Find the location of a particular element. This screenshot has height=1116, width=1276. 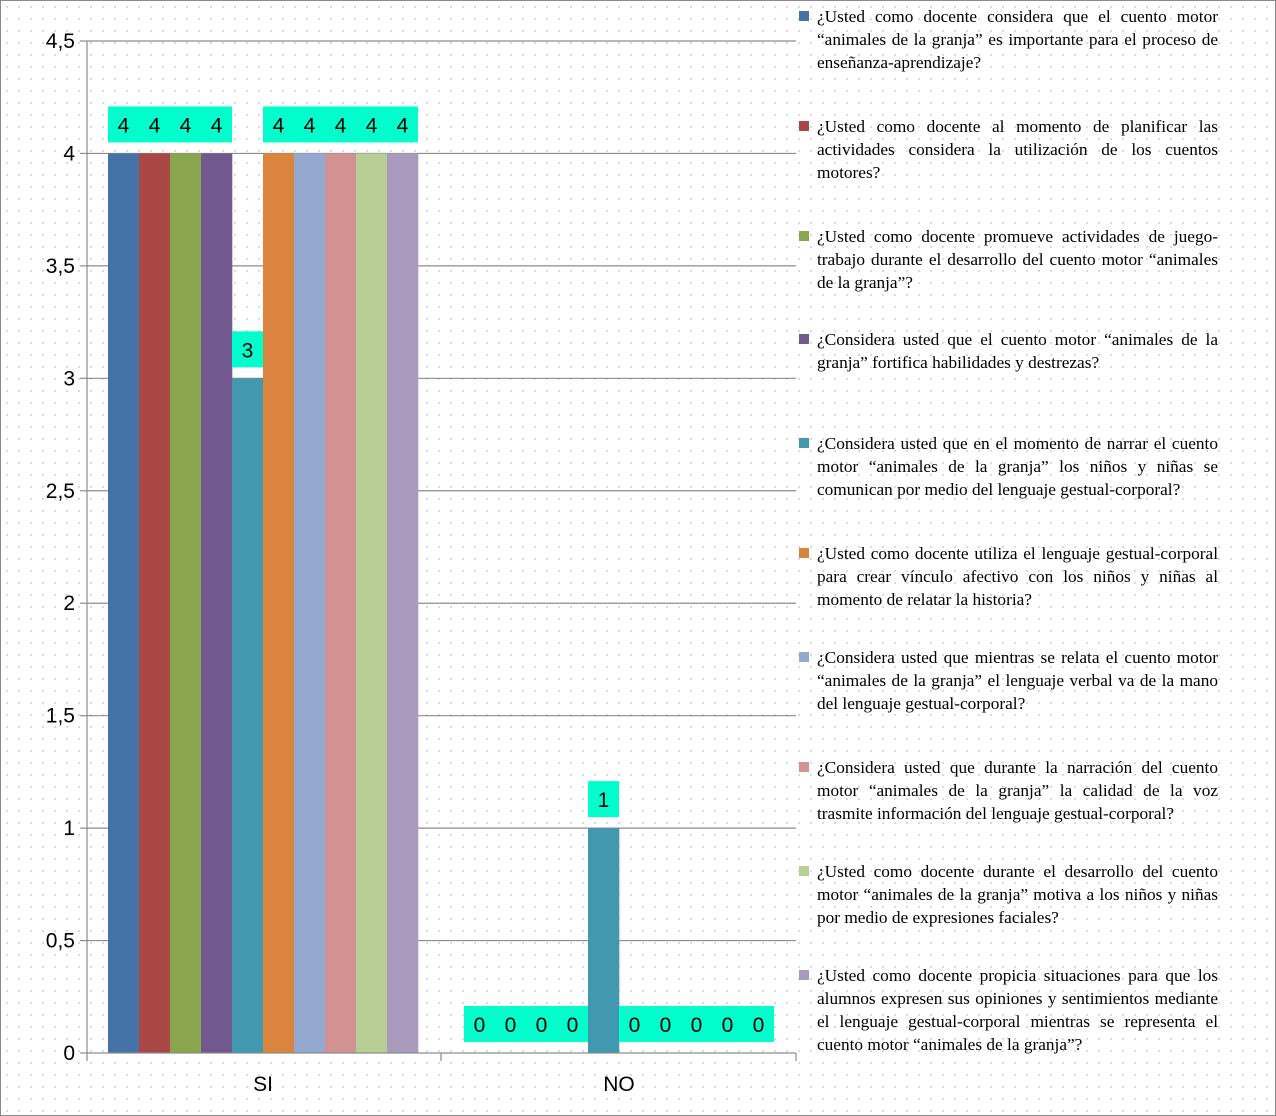

y-tick-label: 0 is located at coordinates (69, 1053).